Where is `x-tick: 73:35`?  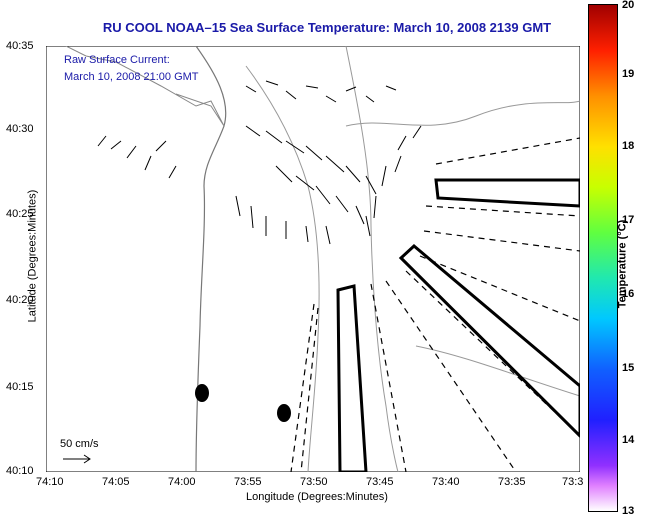
x-tick: 73:35 is located at coordinates (512, 482).